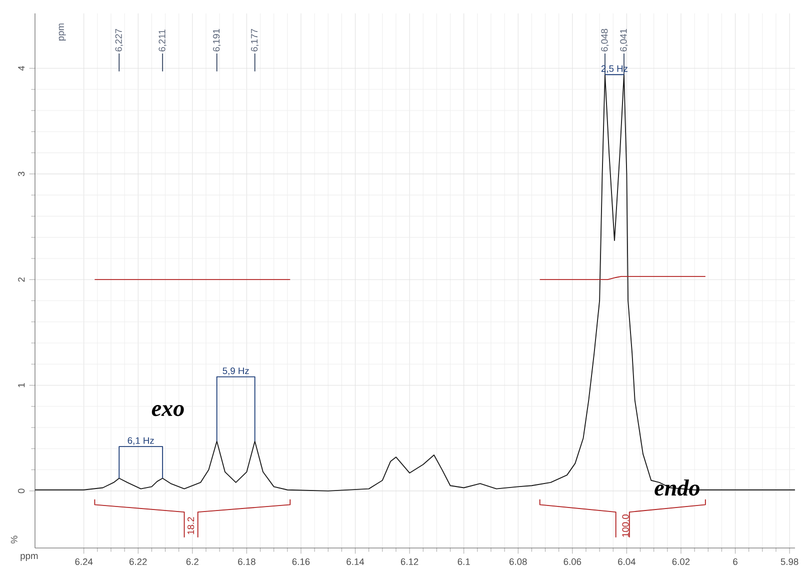  I want to click on x-tick-label: 6.1, so click(464, 561).